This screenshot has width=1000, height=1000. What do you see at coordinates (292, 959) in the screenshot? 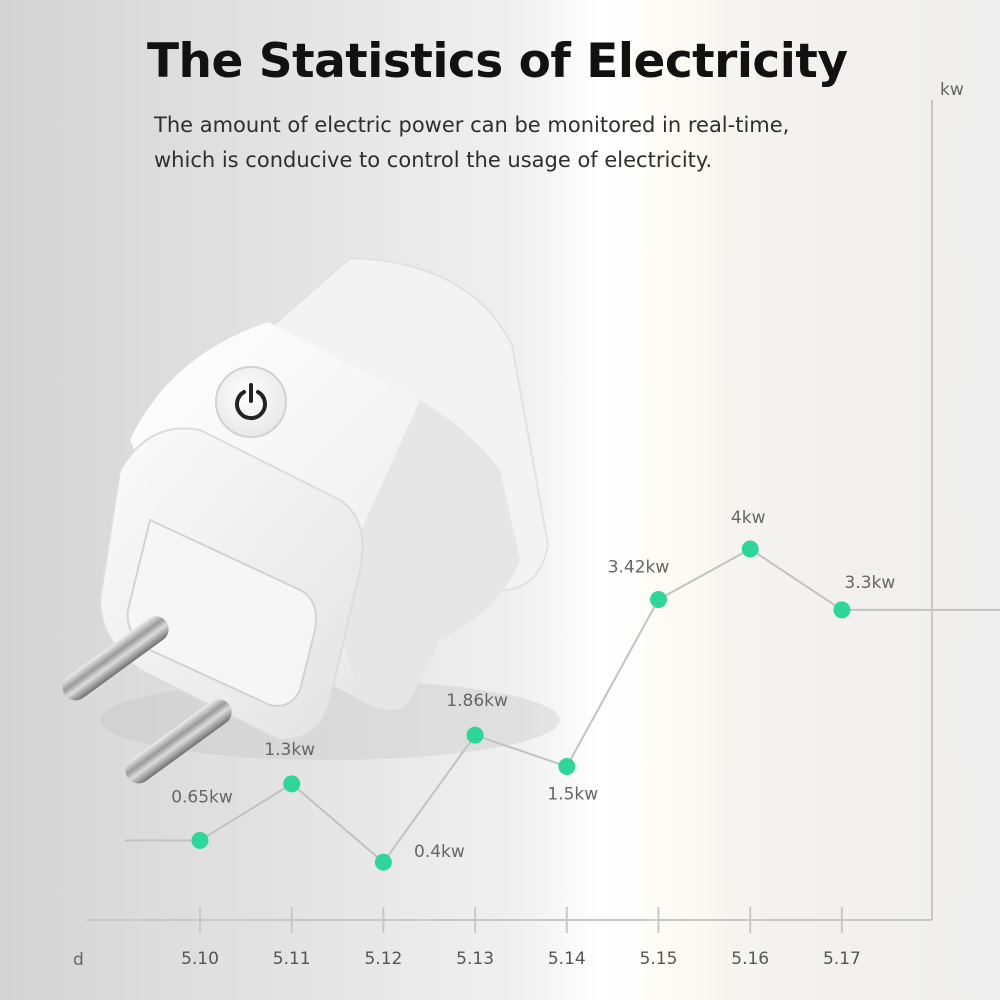
I see `x-tick-label: 5.11` at bounding box center [292, 959].